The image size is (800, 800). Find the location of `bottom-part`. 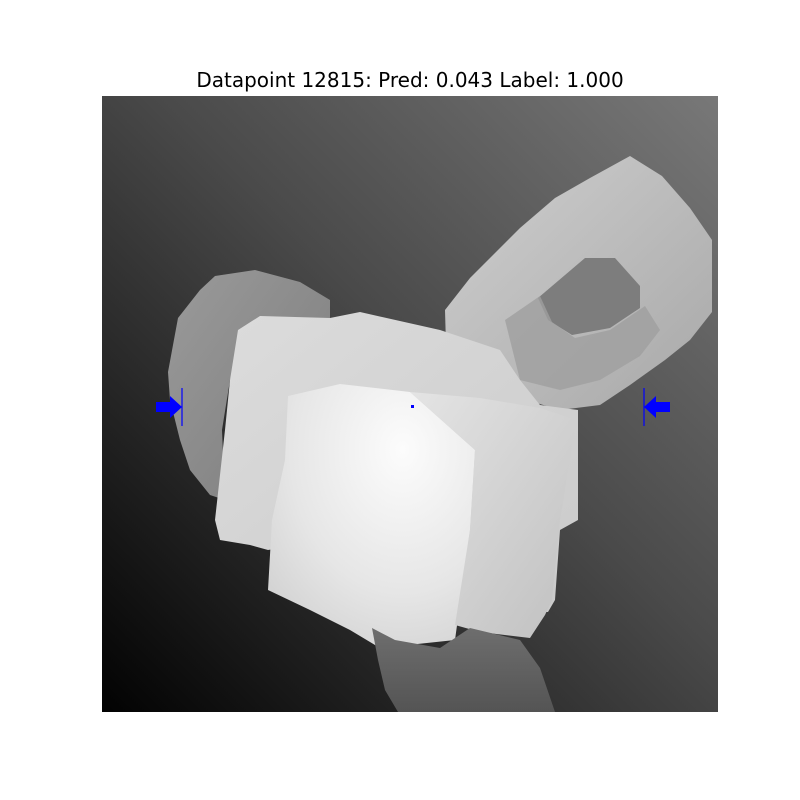

bottom-part is located at coordinates (463, 670).